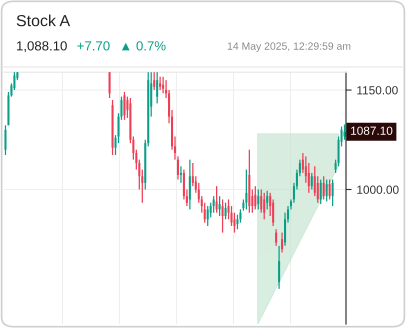  I want to click on text: 1,088.10, so click(42, 46).